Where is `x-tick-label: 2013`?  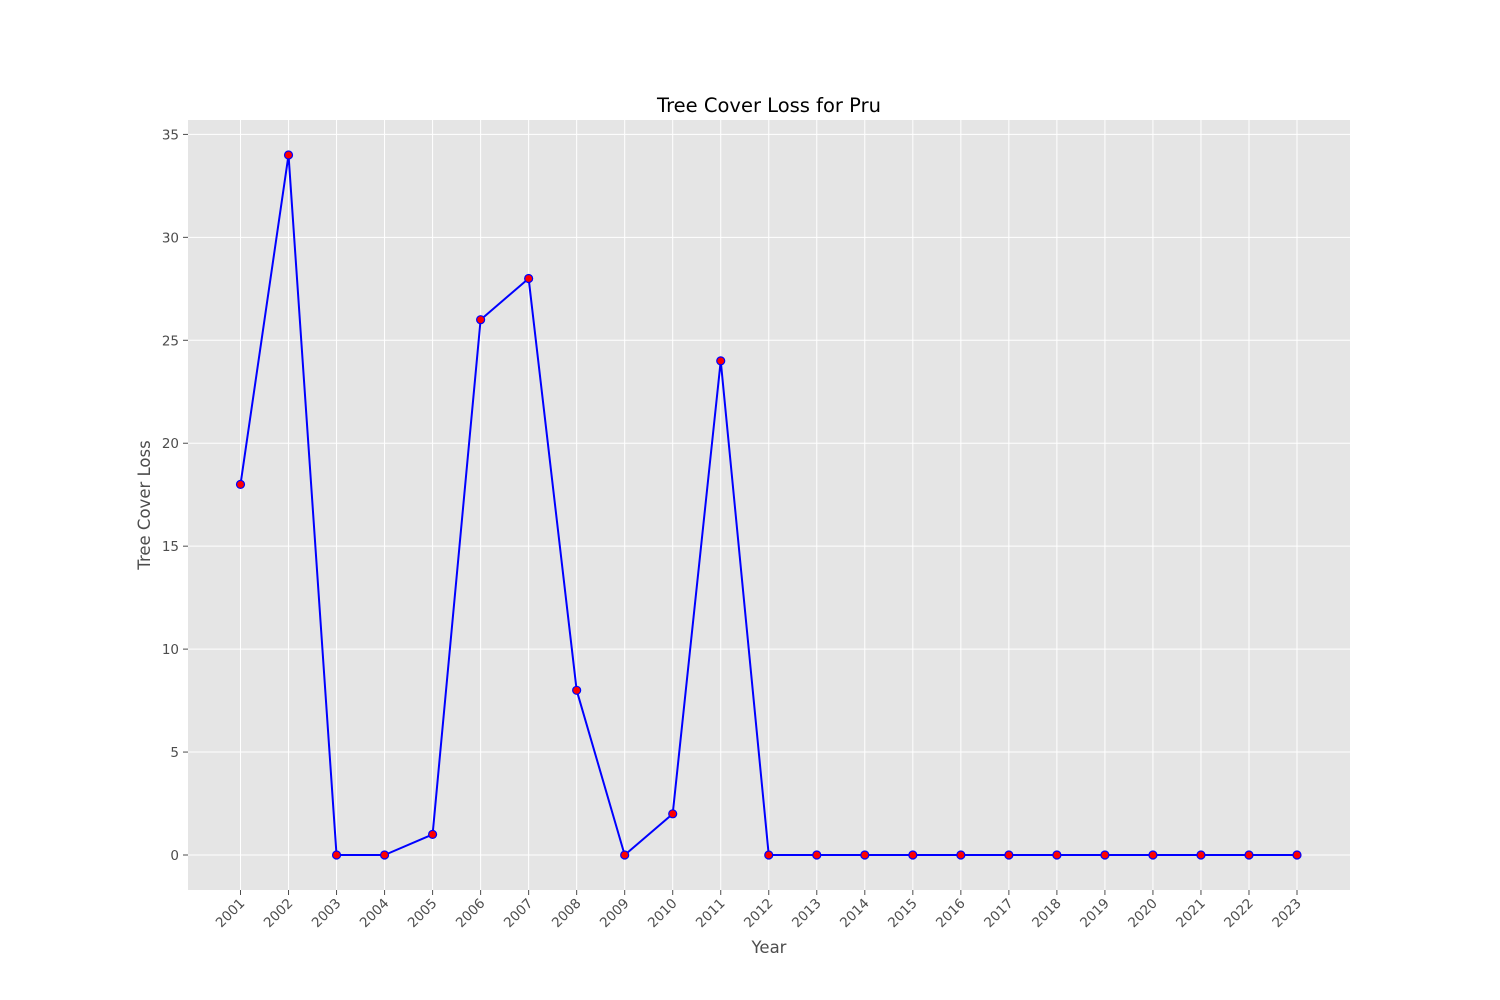 x-tick-label: 2013 is located at coordinates (807, 914).